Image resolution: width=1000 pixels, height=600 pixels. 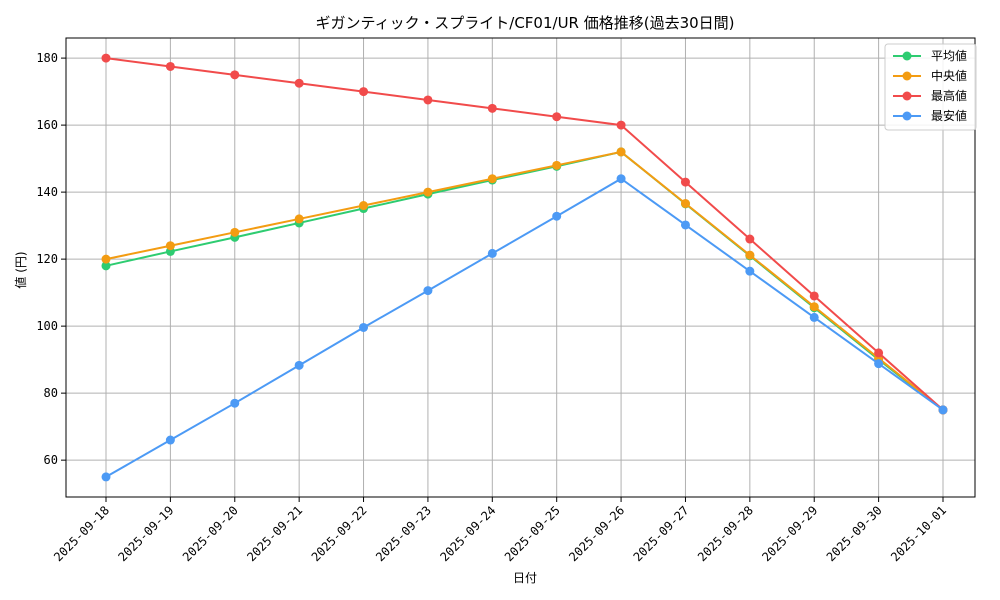 I want to click on x-axis-title: 日付, so click(x=525, y=578).